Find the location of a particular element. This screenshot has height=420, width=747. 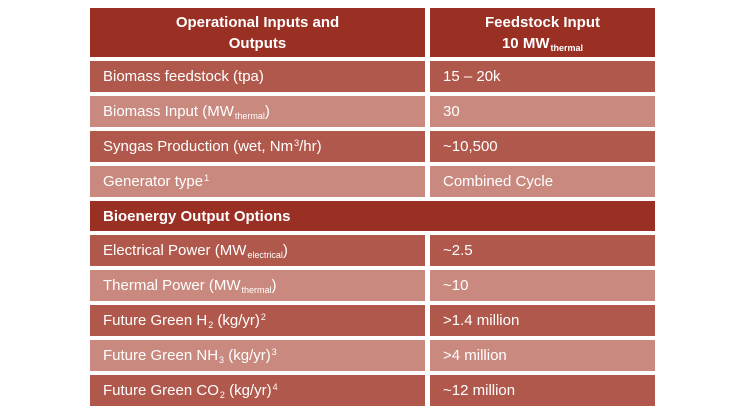

row-label: Biomass feedstock (tpa) is located at coordinates (257, 76).